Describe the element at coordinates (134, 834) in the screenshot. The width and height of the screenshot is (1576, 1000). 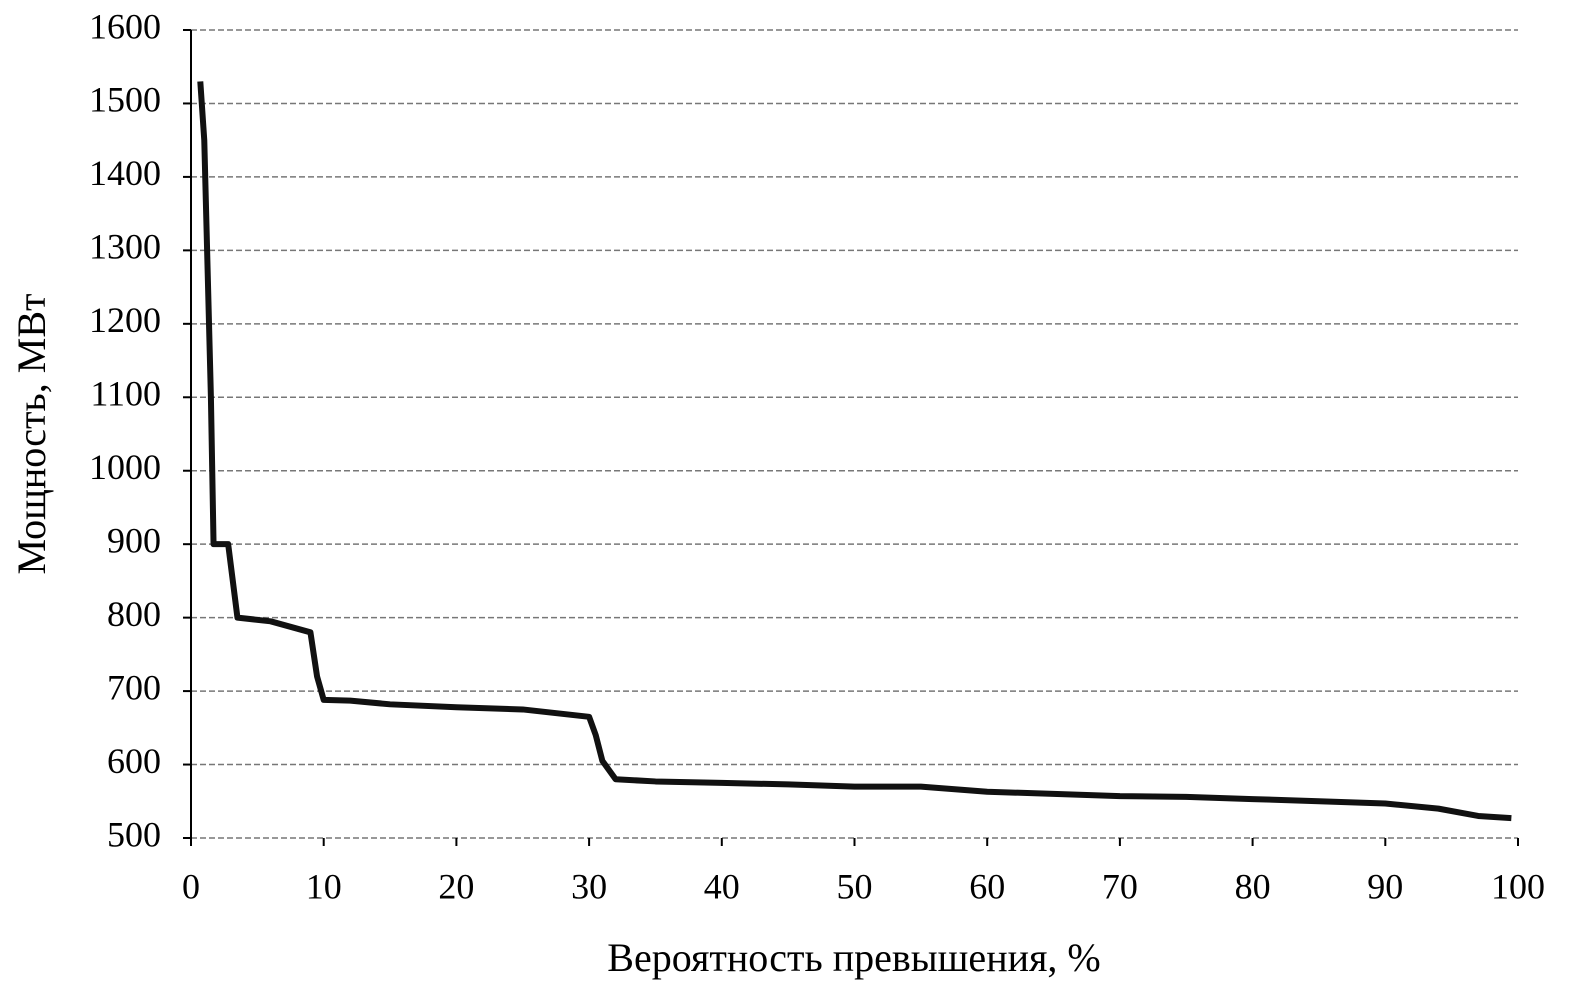
I see `y-tick-label: 500` at that location.